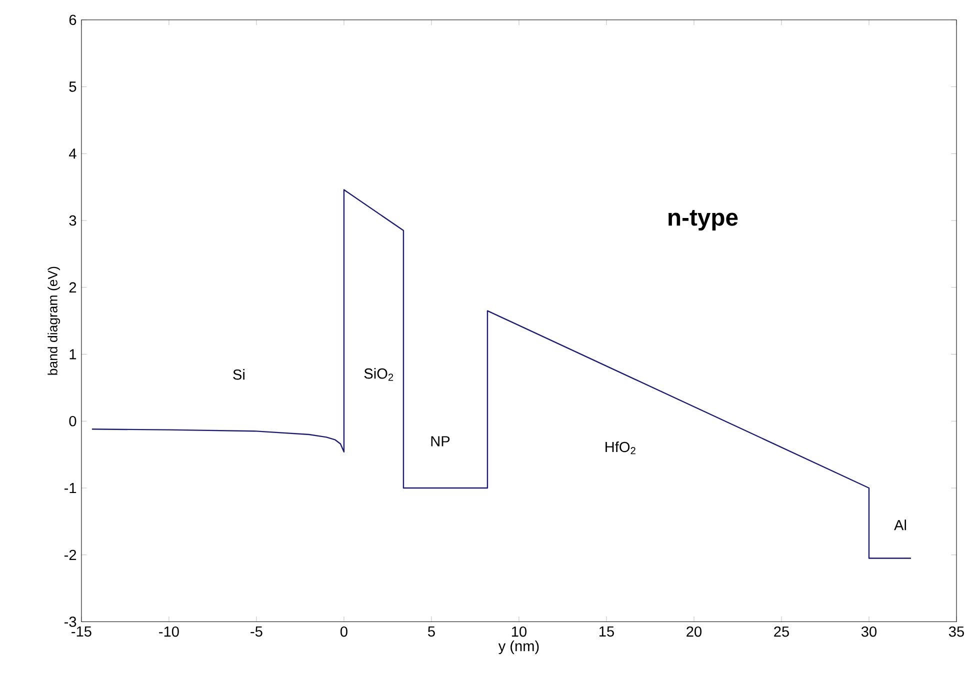 Image resolution: width=969 pixels, height=681 pixels. What do you see at coordinates (256, 631) in the screenshot?
I see `x-tick-label: -5` at bounding box center [256, 631].